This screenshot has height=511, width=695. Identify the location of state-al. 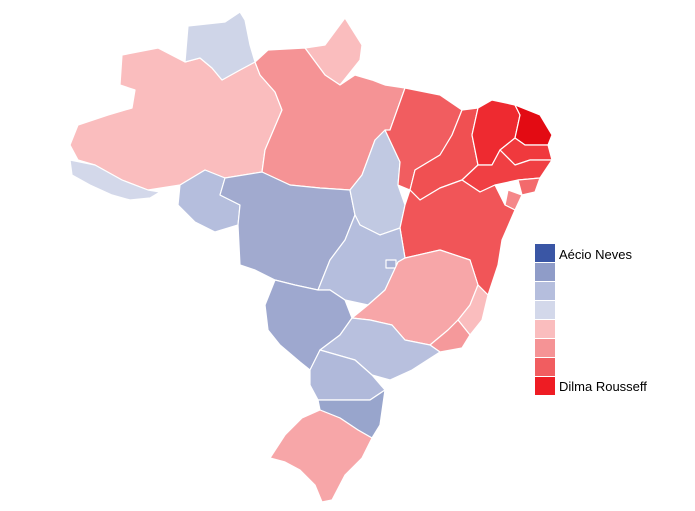
(529, 186).